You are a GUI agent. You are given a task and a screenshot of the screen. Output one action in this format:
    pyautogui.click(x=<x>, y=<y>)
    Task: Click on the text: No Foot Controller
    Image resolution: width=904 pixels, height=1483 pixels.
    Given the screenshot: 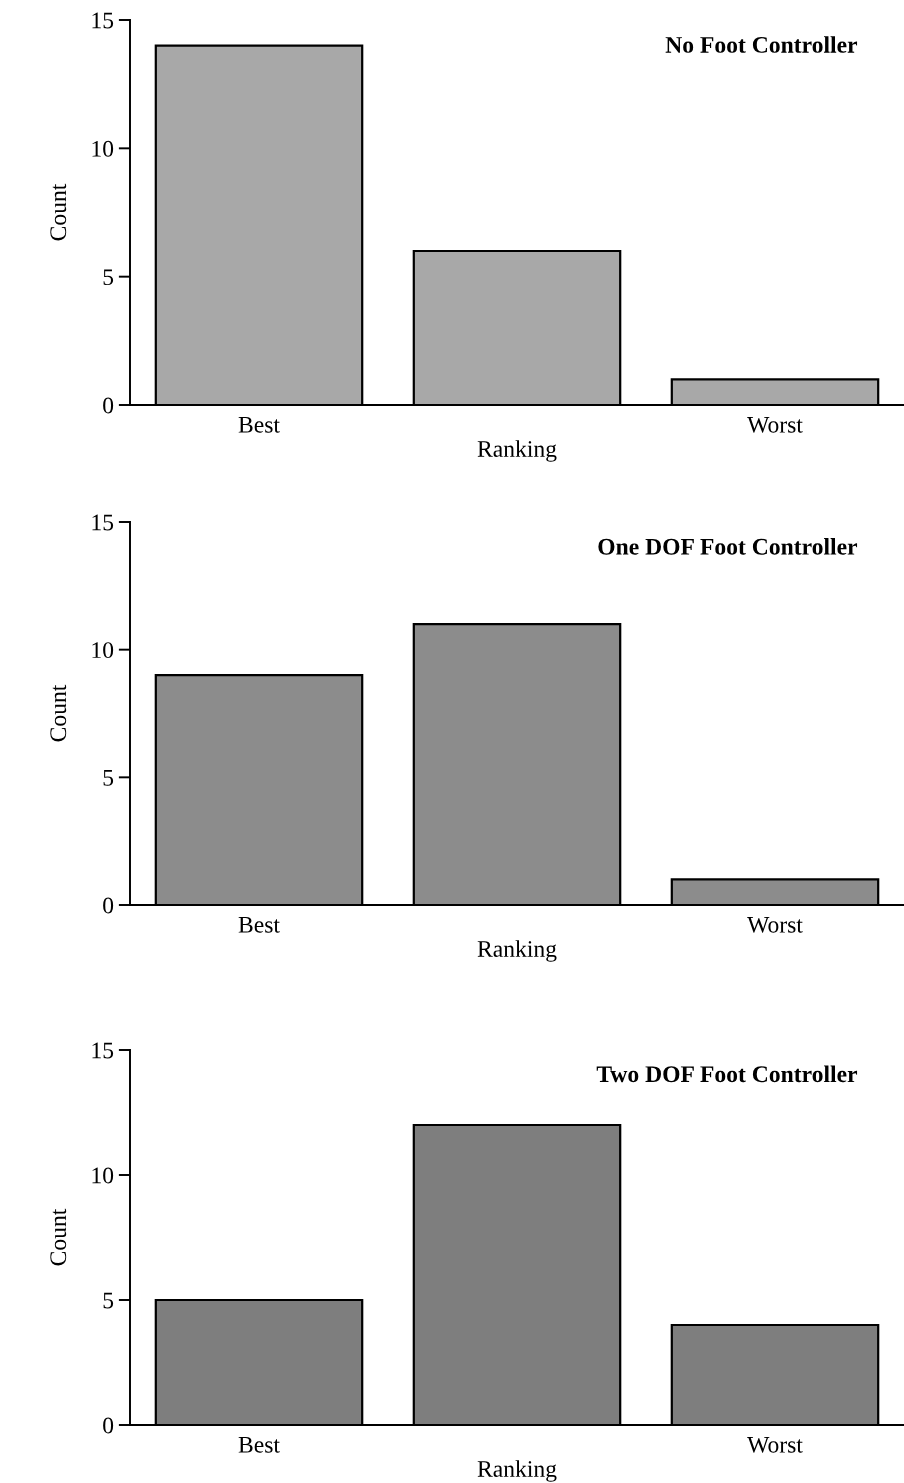 What is the action you would take?
    pyautogui.click(x=761, y=44)
    